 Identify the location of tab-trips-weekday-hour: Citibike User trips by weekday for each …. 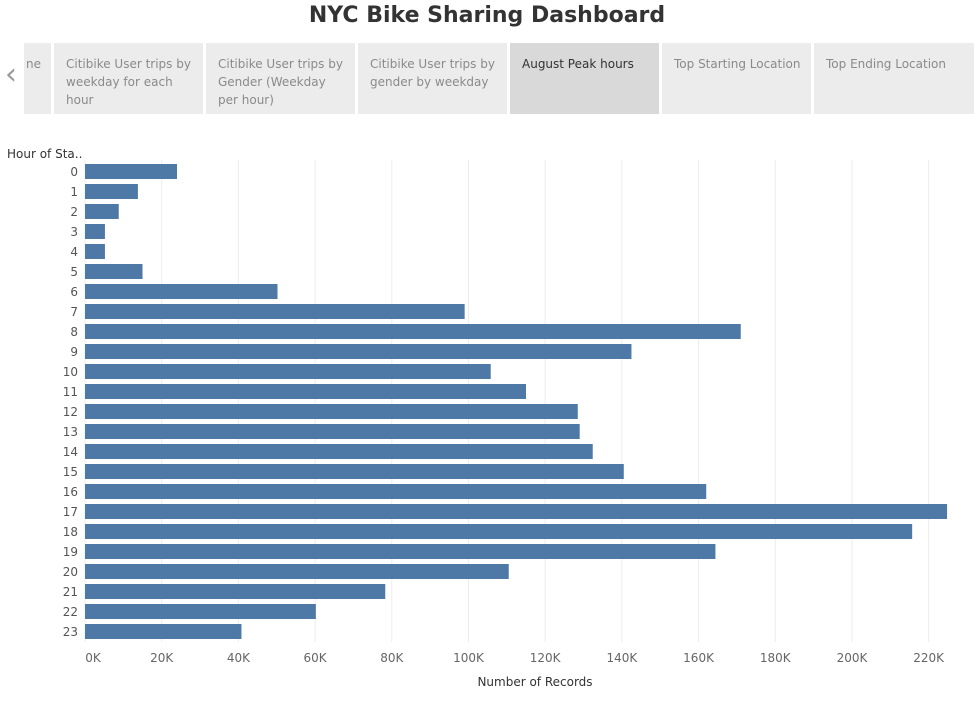
(128, 78).